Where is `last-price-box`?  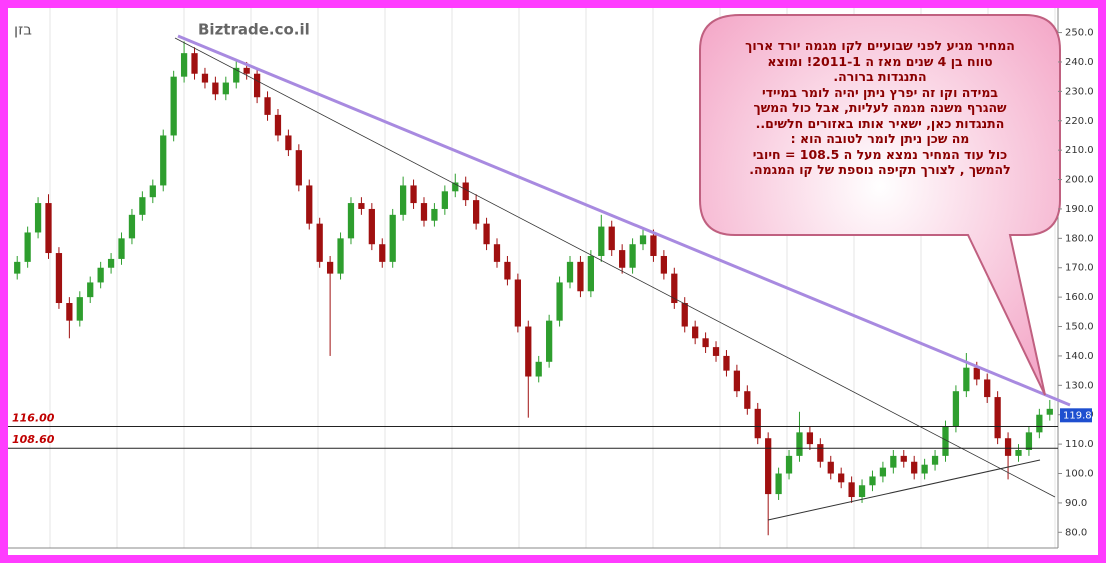
last-price-box is located at coordinates (1076, 415).